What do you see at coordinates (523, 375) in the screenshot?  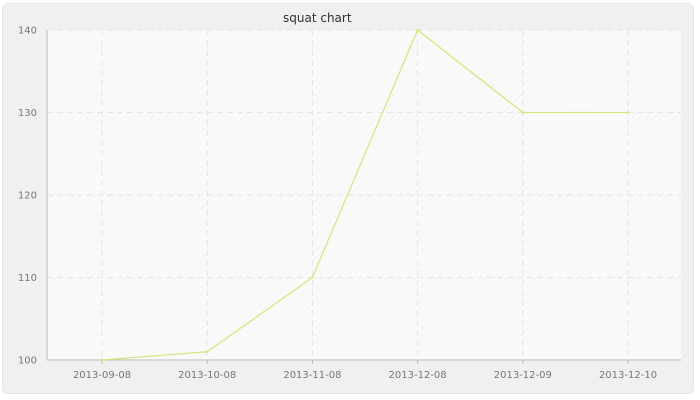 I see `x-tick-label: 2013-12-09` at bounding box center [523, 375].